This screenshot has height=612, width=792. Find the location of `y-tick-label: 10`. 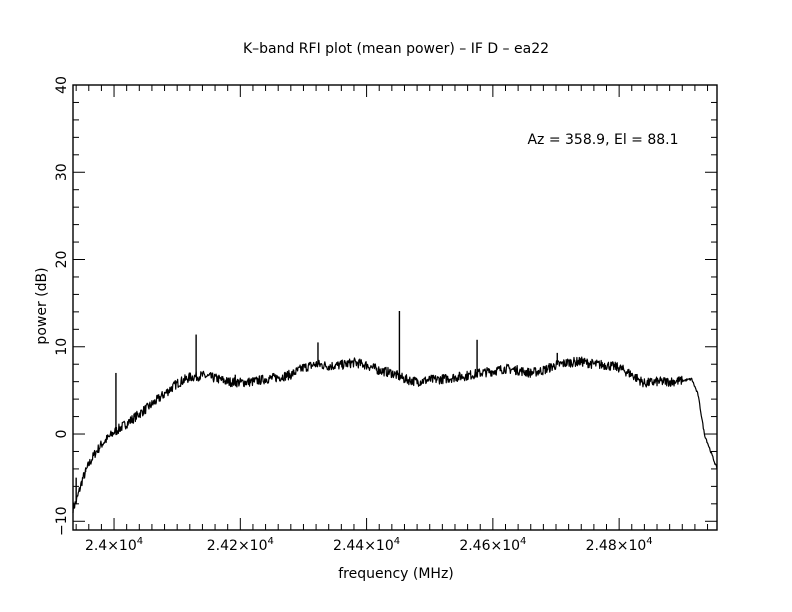

y-tick-label: 10 is located at coordinates (62, 347).